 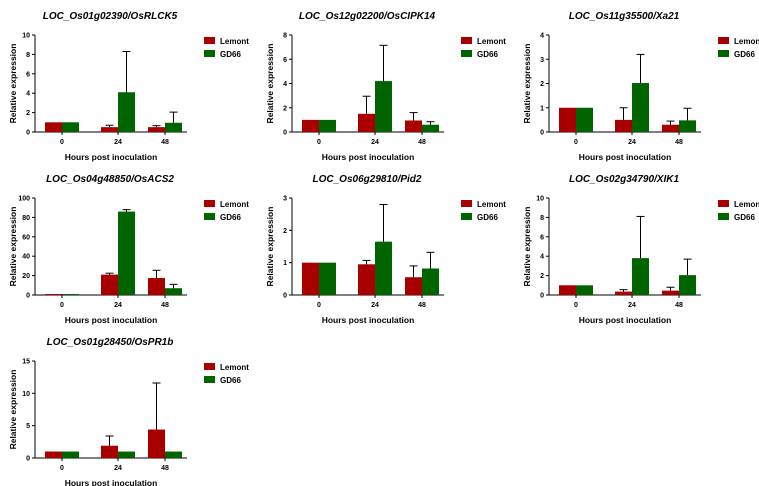 I want to click on chart-title: LOC_Os04g48850/OsACS2, so click(x=110, y=179).